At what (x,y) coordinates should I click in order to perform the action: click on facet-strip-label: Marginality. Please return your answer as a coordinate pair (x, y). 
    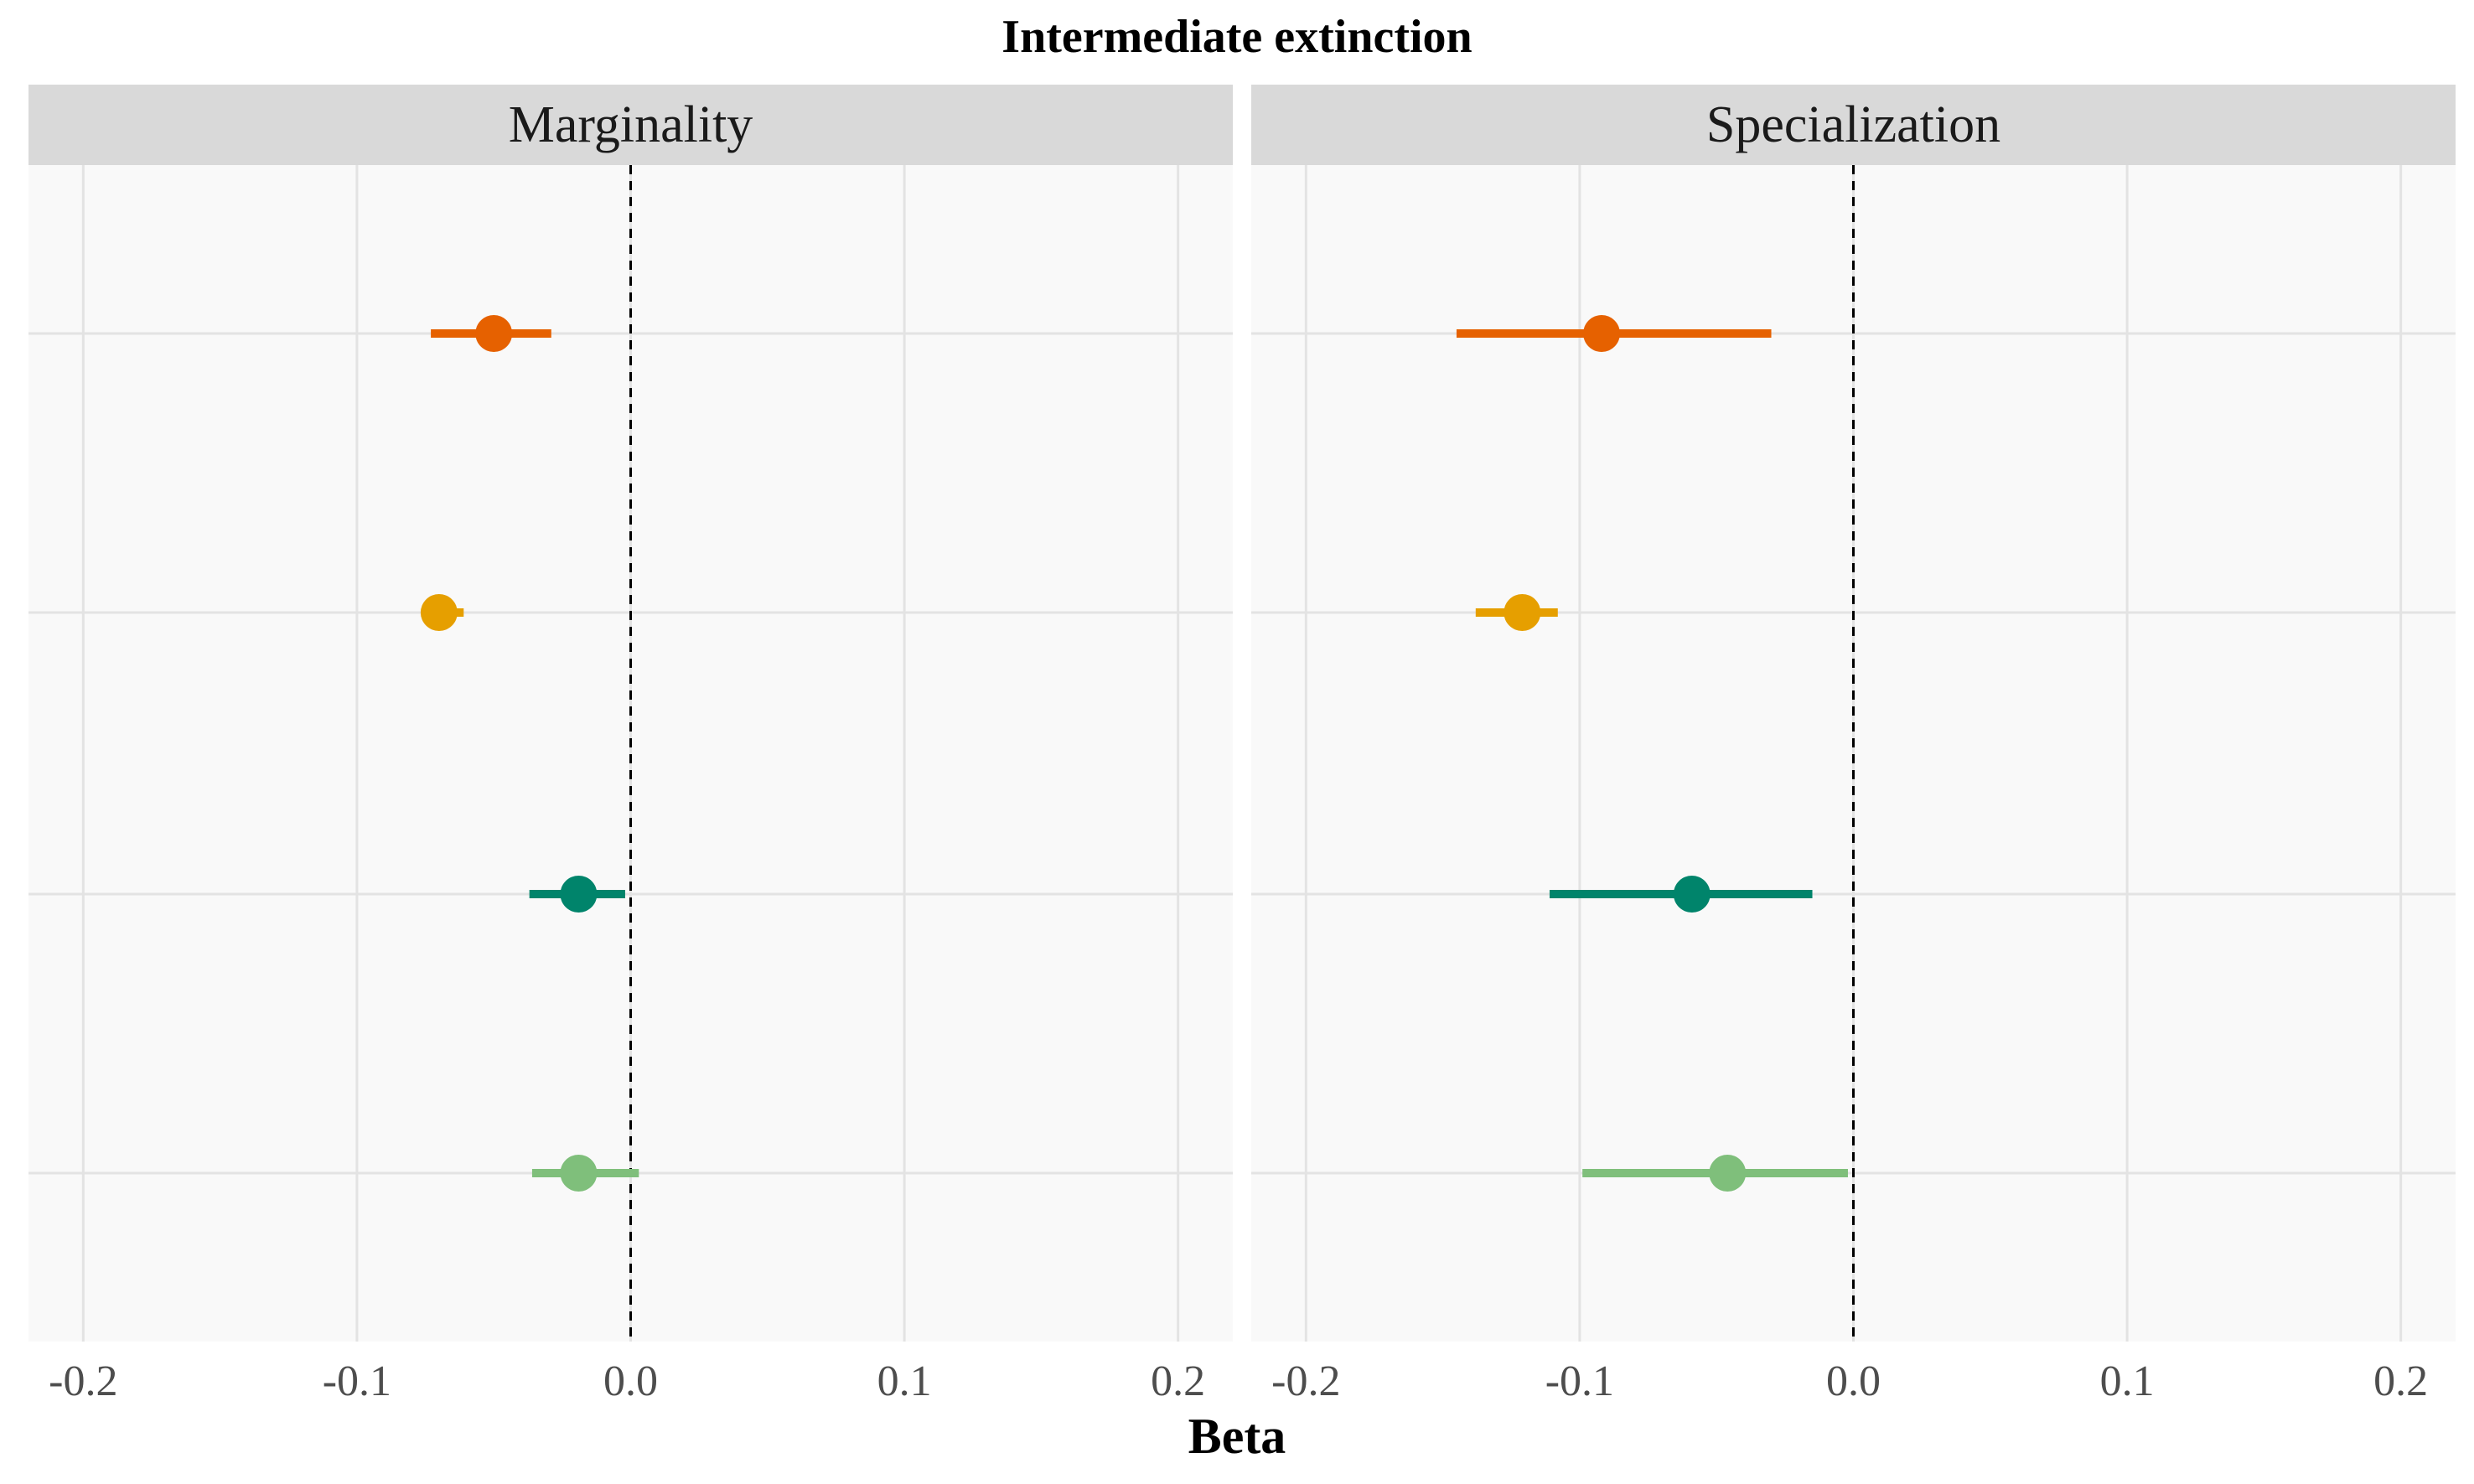
    Looking at the image, I should click on (631, 125).